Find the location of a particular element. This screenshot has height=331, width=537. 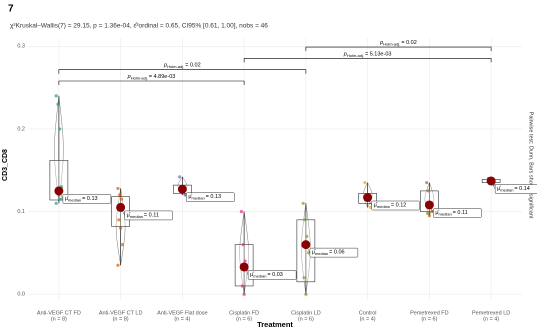

median-label: μ̂median= 0.06 is located at coordinates (328, 253).